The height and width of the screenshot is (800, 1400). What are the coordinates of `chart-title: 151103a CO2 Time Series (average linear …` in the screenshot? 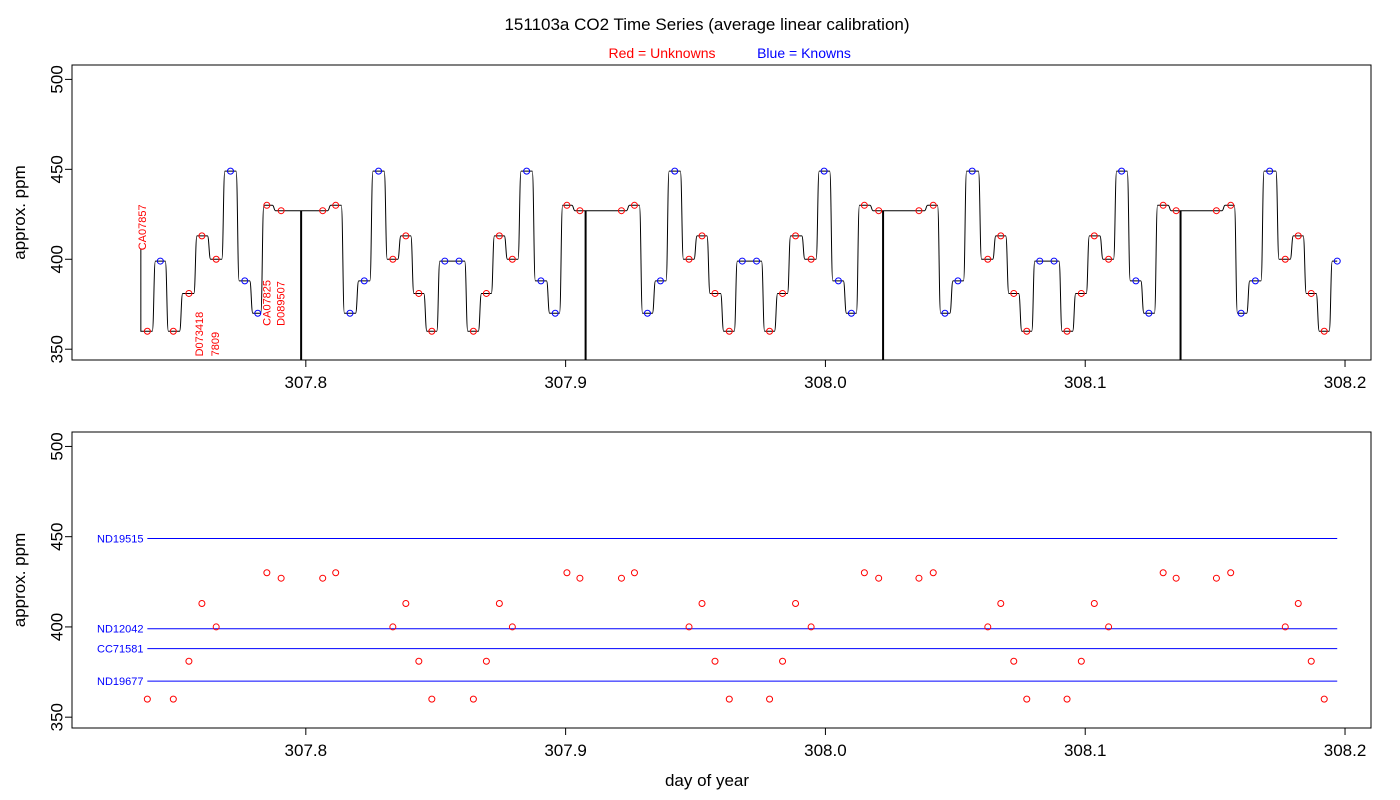 It's located at (706, 24).